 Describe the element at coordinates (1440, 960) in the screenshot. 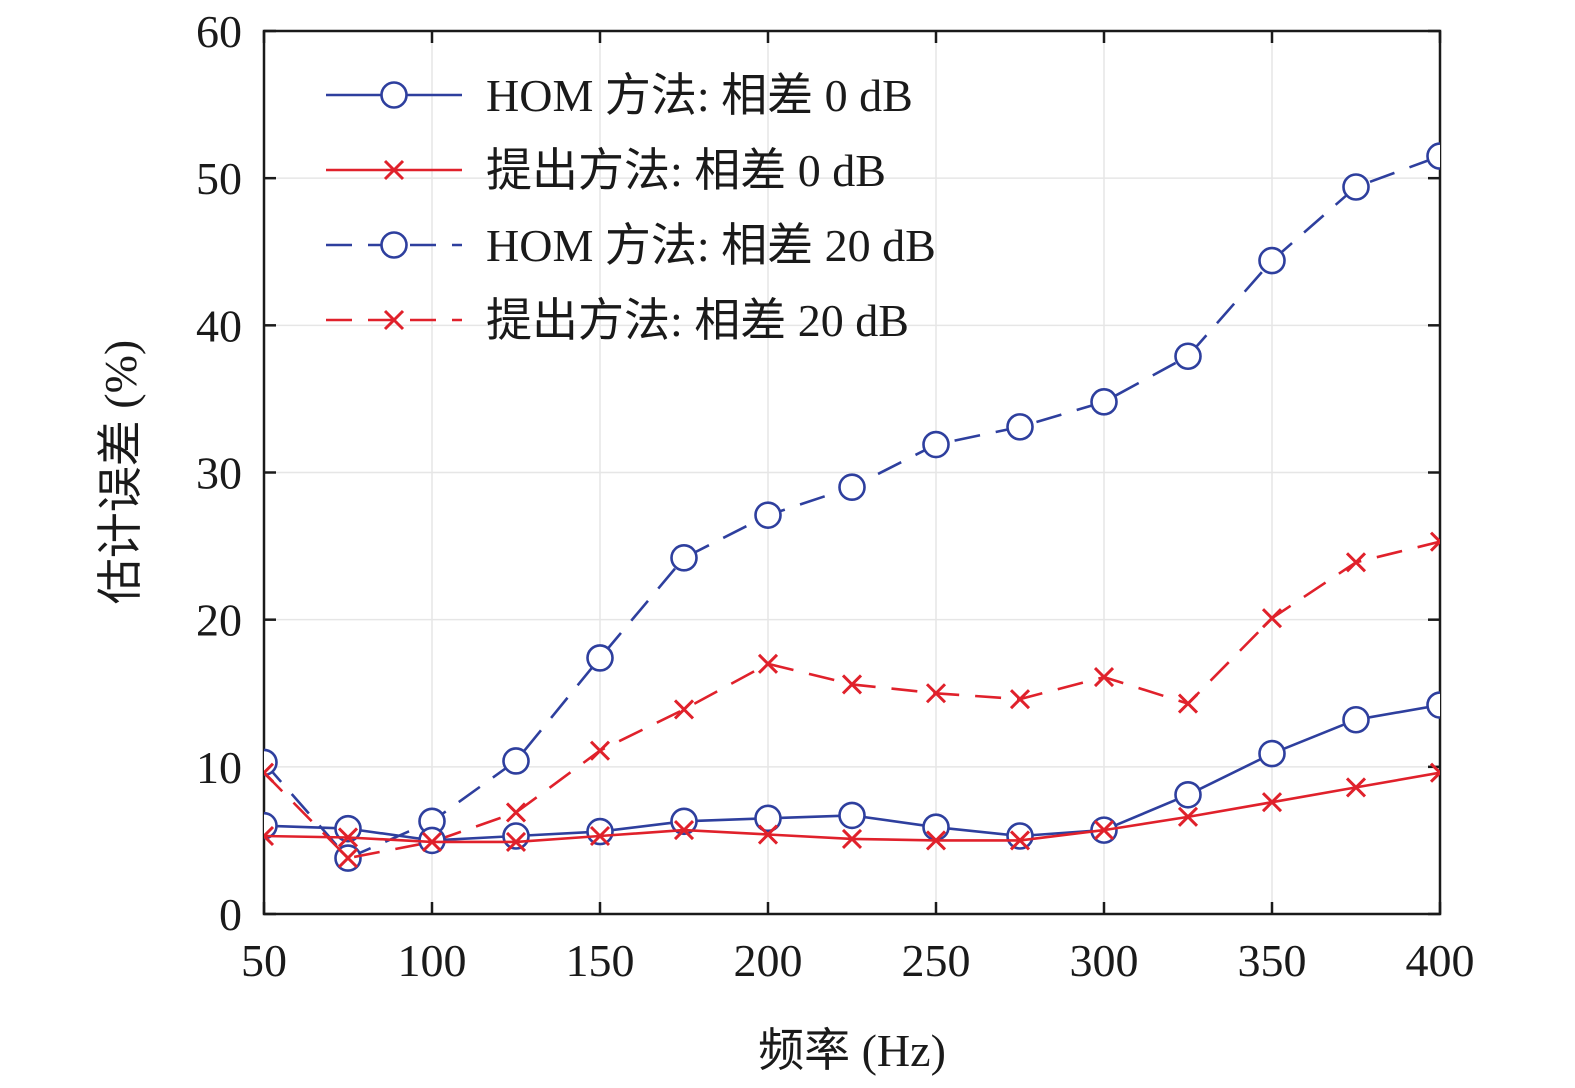

I see `x-tick-label: 400` at that location.